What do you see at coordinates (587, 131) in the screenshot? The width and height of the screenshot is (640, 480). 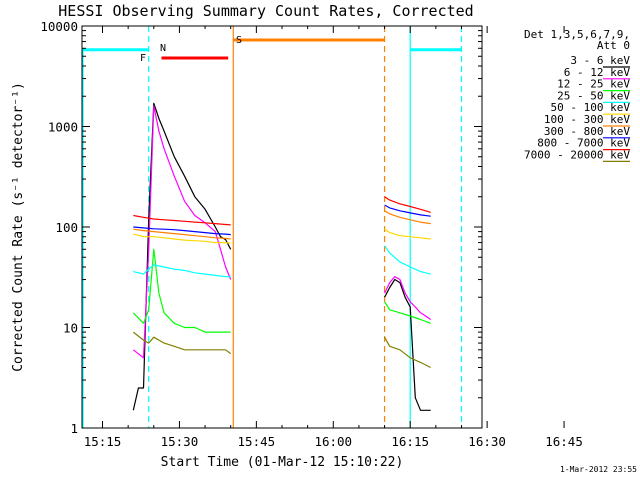 I see `legend-label-6: 300 - 800 keV` at bounding box center [587, 131].